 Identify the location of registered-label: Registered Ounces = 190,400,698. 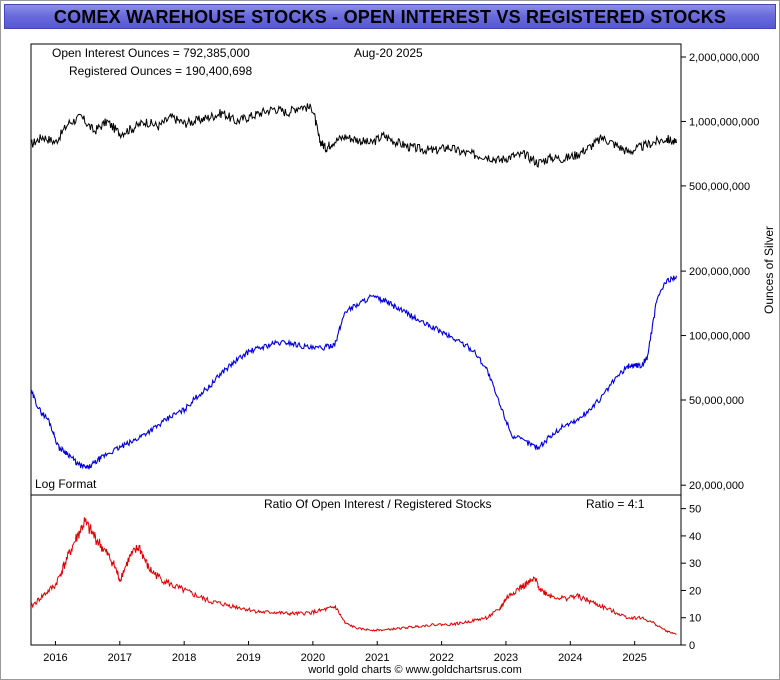
(160, 71).